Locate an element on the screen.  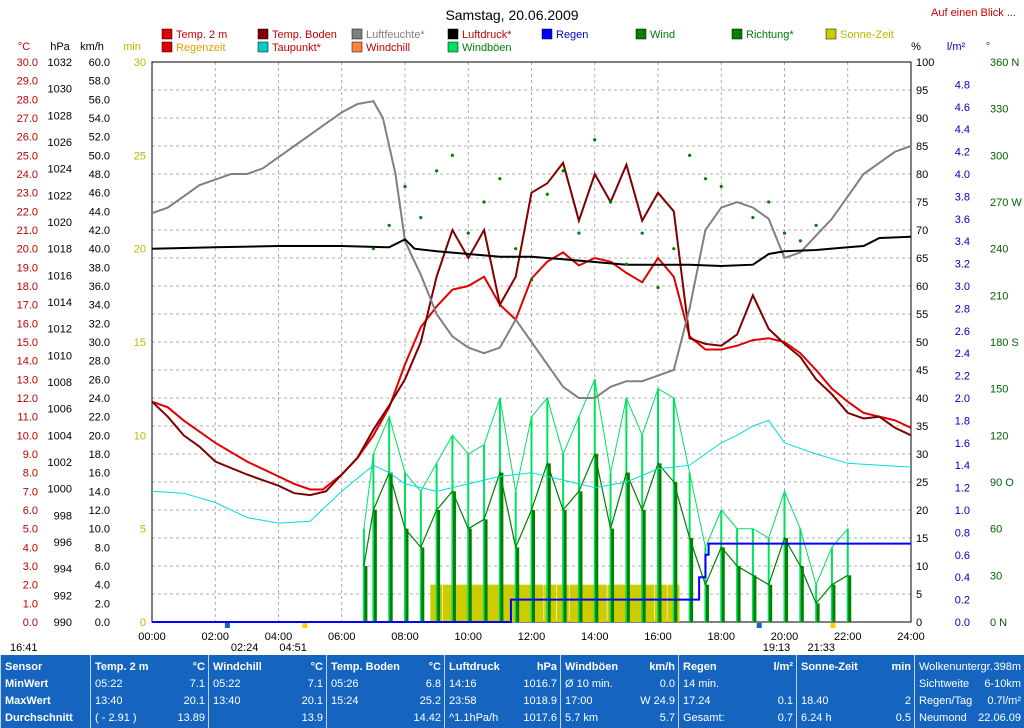
tick-label-pressure: 1020 is located at coordinates (60, 223).